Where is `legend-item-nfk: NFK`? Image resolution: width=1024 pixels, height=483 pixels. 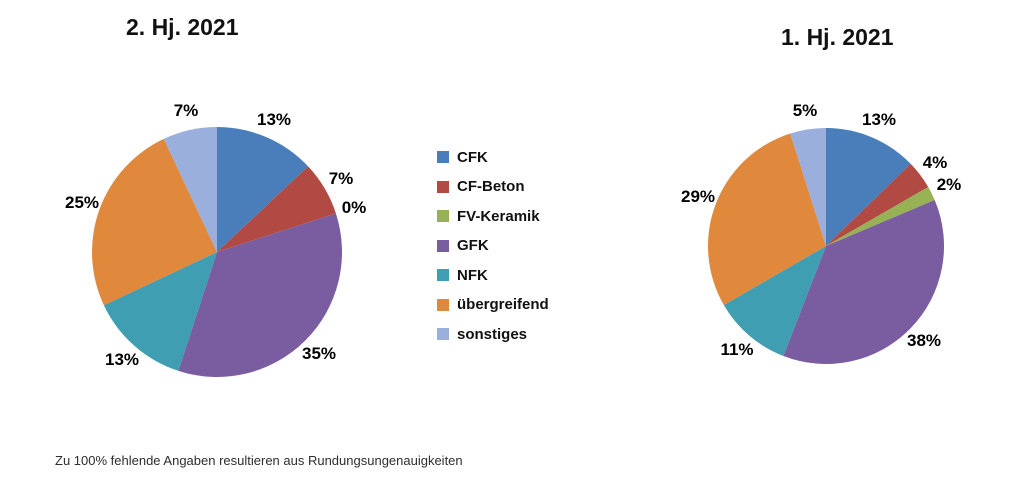
legend-item-nfk: NFK is located at coordinates (493, 275).